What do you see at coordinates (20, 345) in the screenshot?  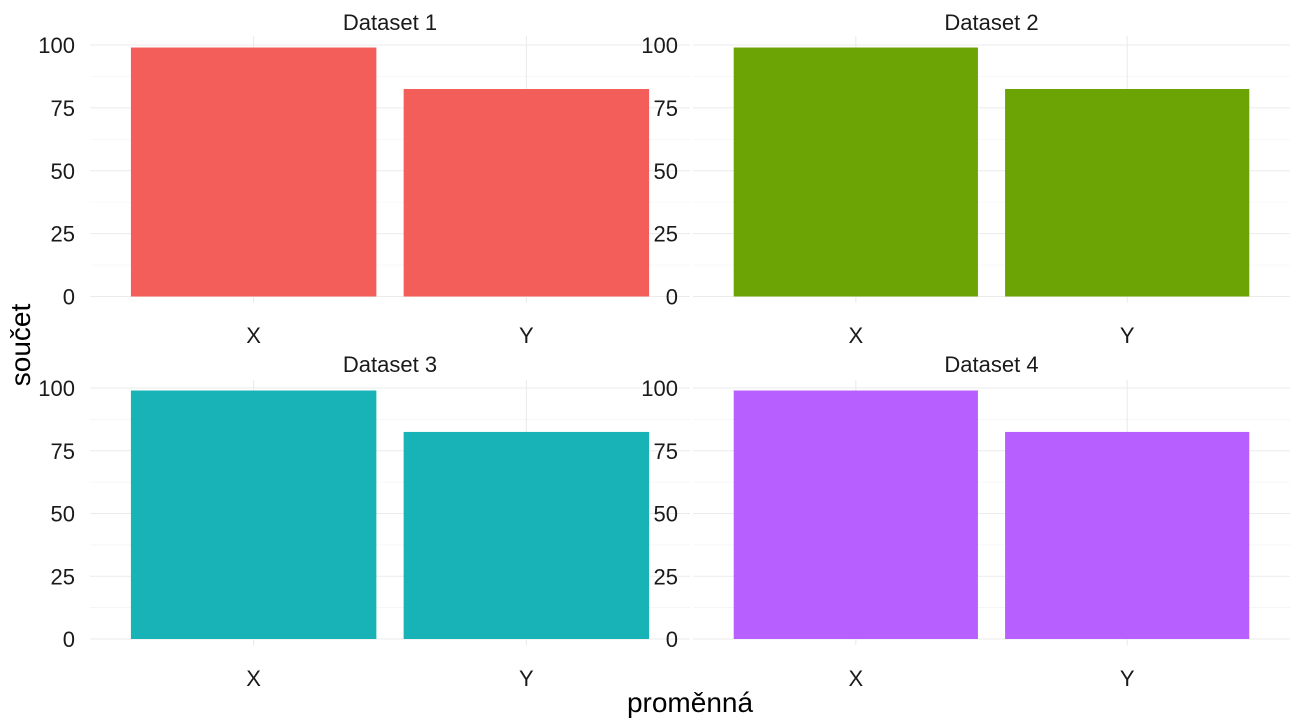 I see `y-axis-title: součet` at bounding box center [20, 345].